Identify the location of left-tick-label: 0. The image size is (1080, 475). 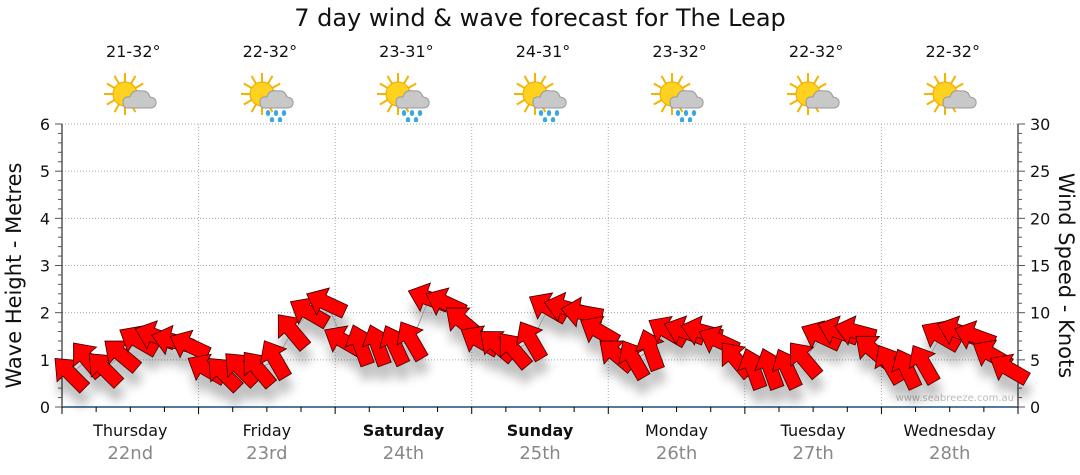
(45, 407).